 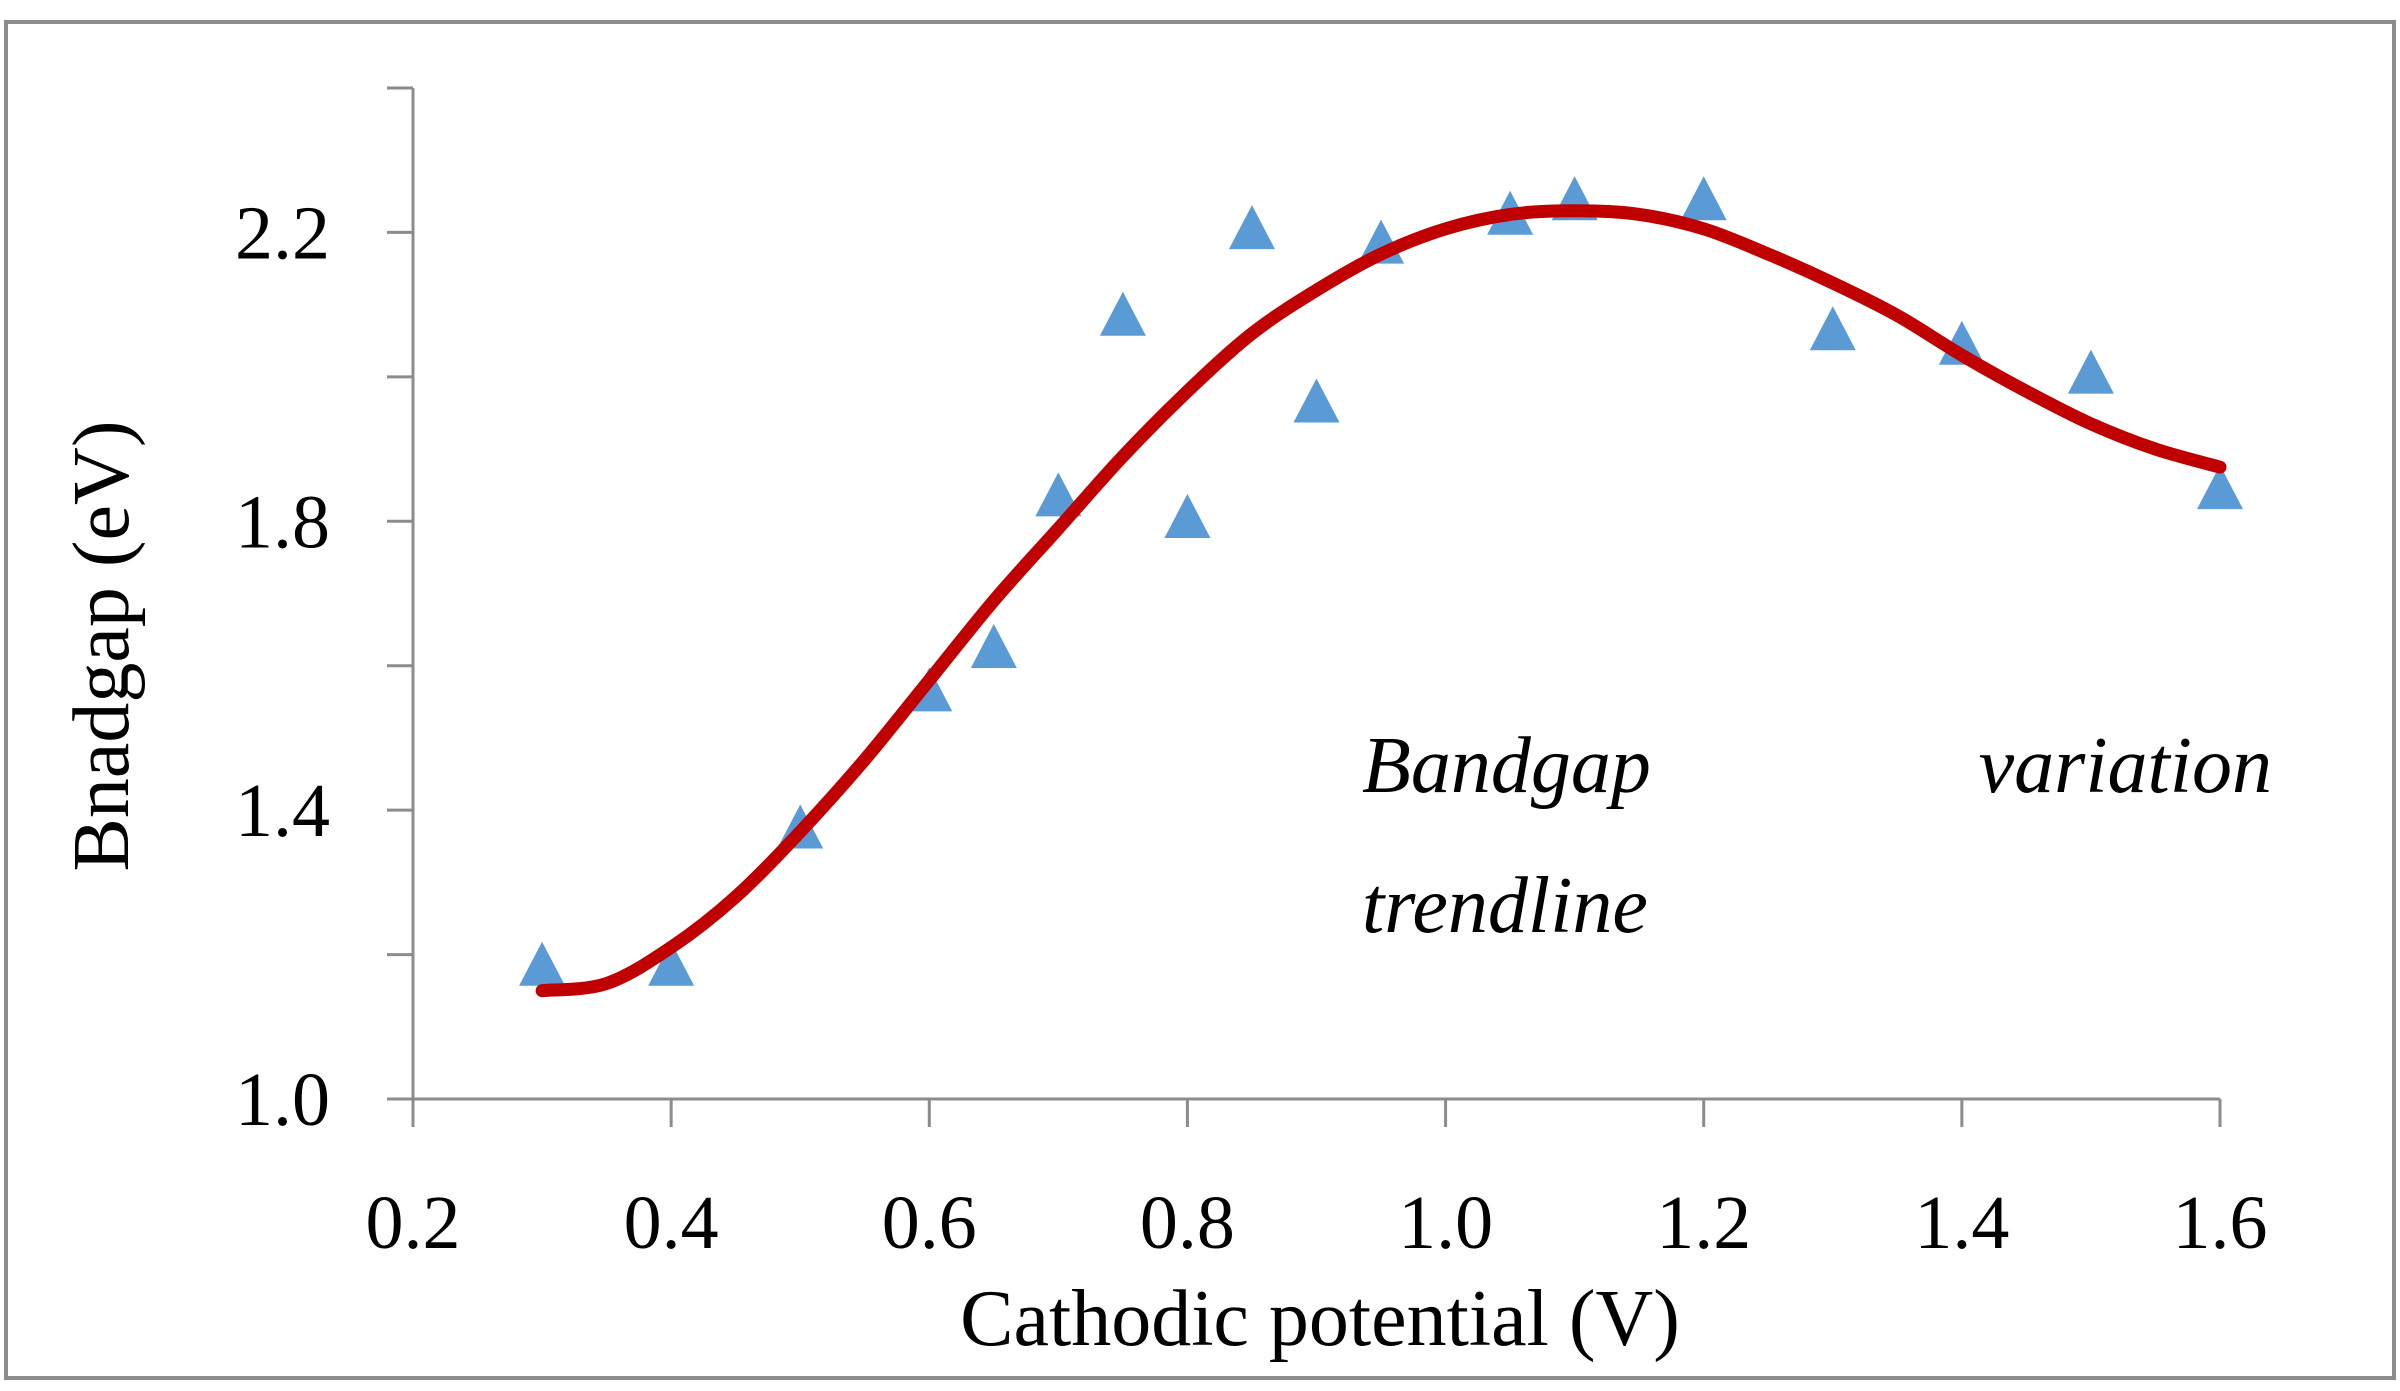 What do you see at coordinates (929, 1223) in the screenshot?
I see `x-tick-label: 0.6` at bounding box center [929, 1223].